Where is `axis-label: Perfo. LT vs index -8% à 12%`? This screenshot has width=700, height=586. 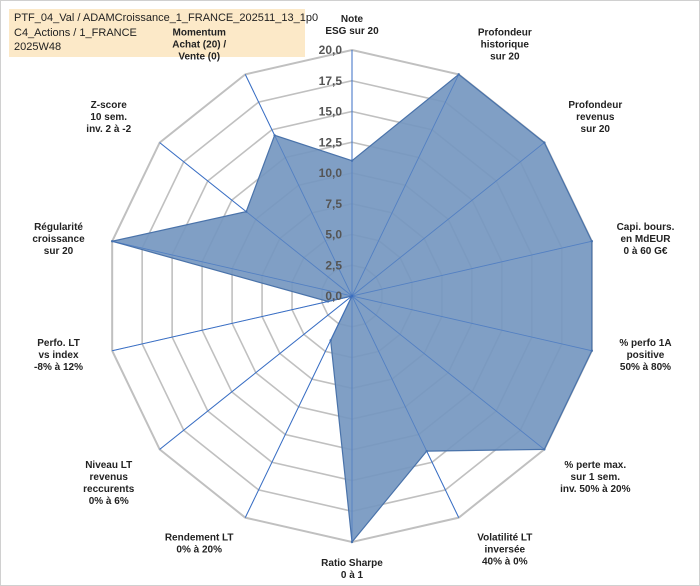
axis-label: Perfo. LT vs index -8% à 12% is located at coordinates (58, 355).